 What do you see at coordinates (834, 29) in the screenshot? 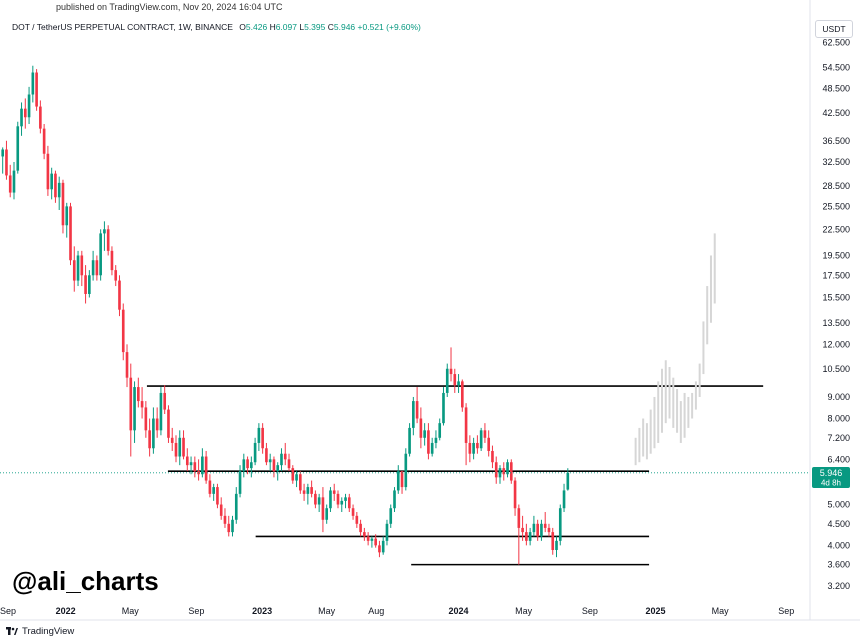
I see `currency-selector: USDT` at bounding box center [834, 29].